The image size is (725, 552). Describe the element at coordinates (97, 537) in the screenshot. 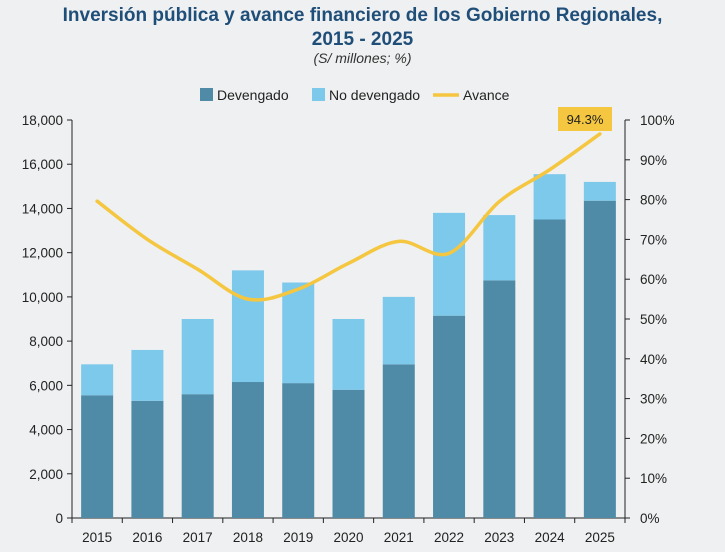

I see `x-tick-label: 2015` at that location.